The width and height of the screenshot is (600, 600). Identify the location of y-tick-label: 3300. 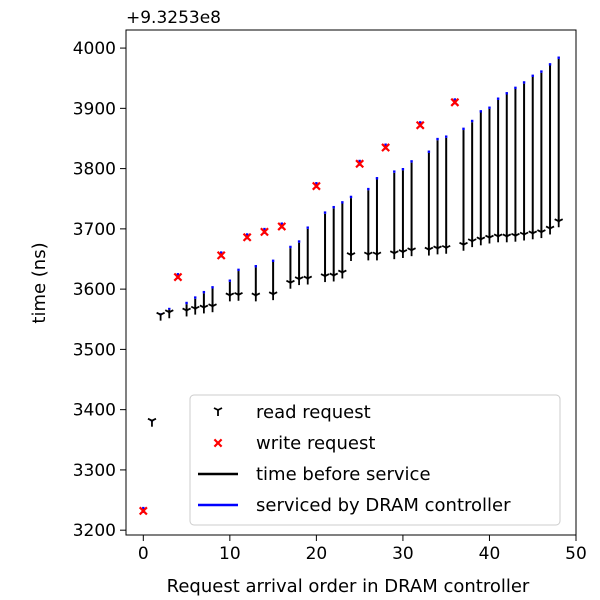
(94, 471).